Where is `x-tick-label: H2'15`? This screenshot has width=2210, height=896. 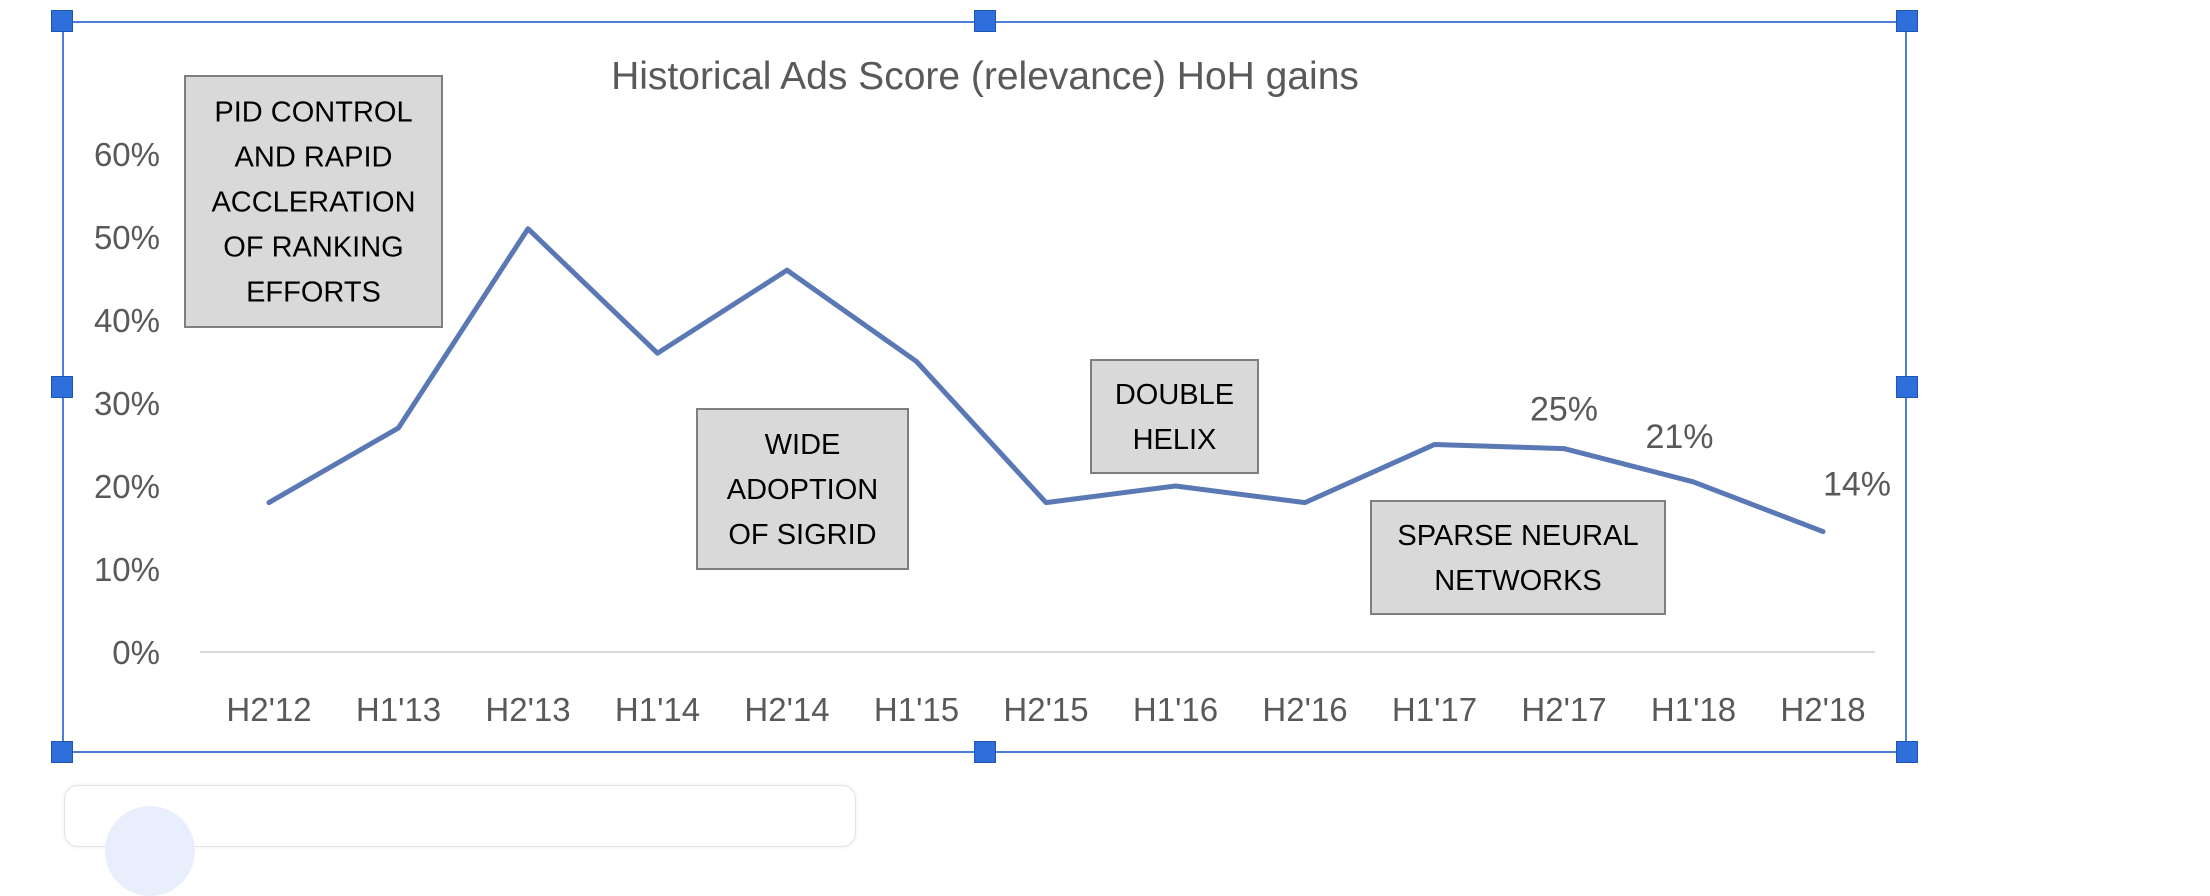 x-tick-label: H2'15 is located at coordinates (1045, 709).